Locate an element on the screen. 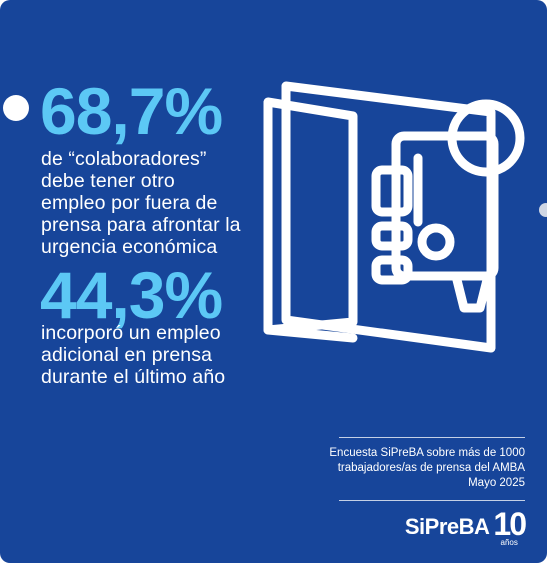 The image size is (547, 563). anniversary-subtitle: años is located at coordinates (509, 542).